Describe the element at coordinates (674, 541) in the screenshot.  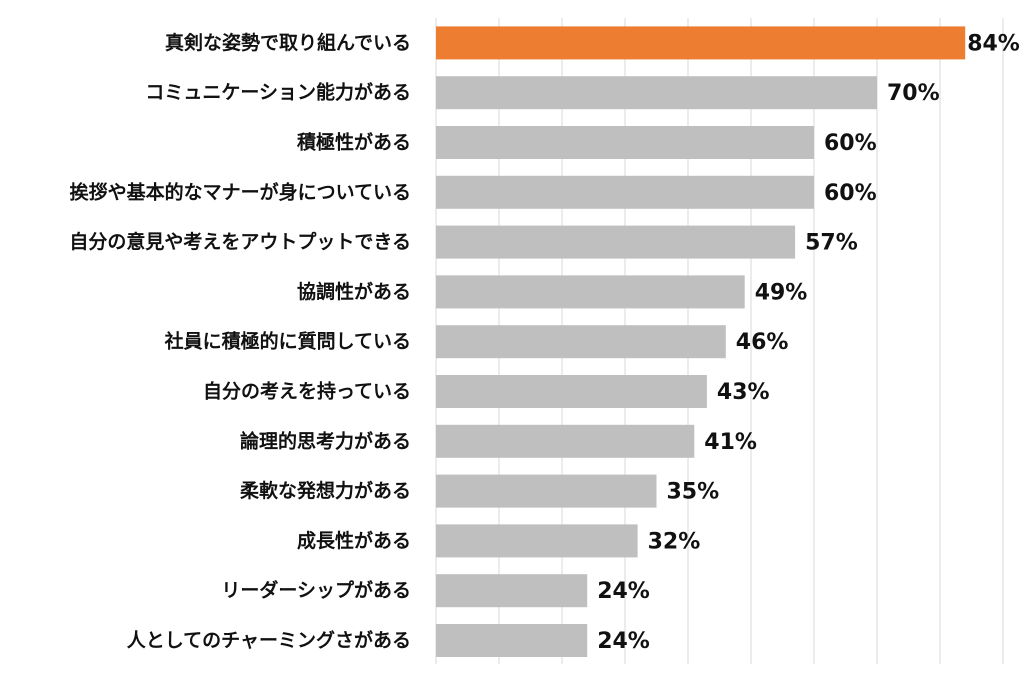
I see `value-label: 32%` at that location.